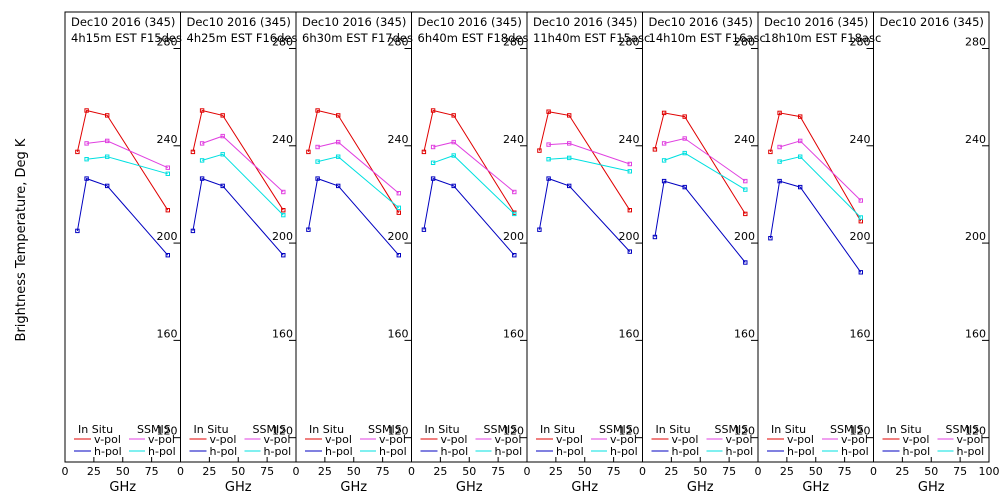 Image resolution: width=1000 pixels, height=500 pixels. What do you see at coordinates (822, 38) in the screenshot?
I see `panel-title-time: 18h10m EST F18asc` at bounding box center [822, 38].